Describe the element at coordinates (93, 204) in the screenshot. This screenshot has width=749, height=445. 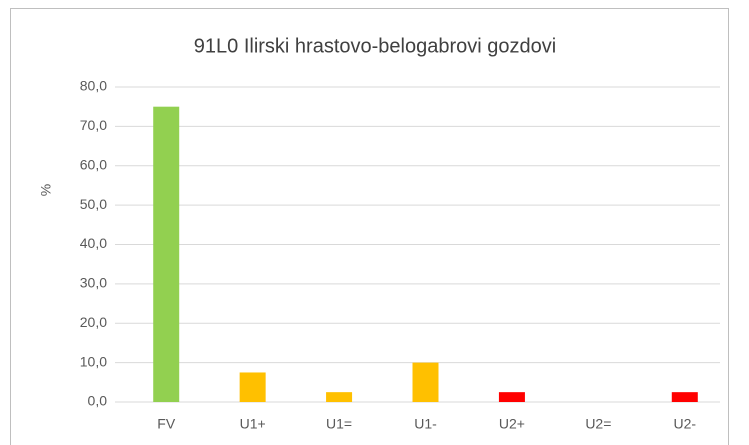
I see `y-tick-label: 50,0` at that location.